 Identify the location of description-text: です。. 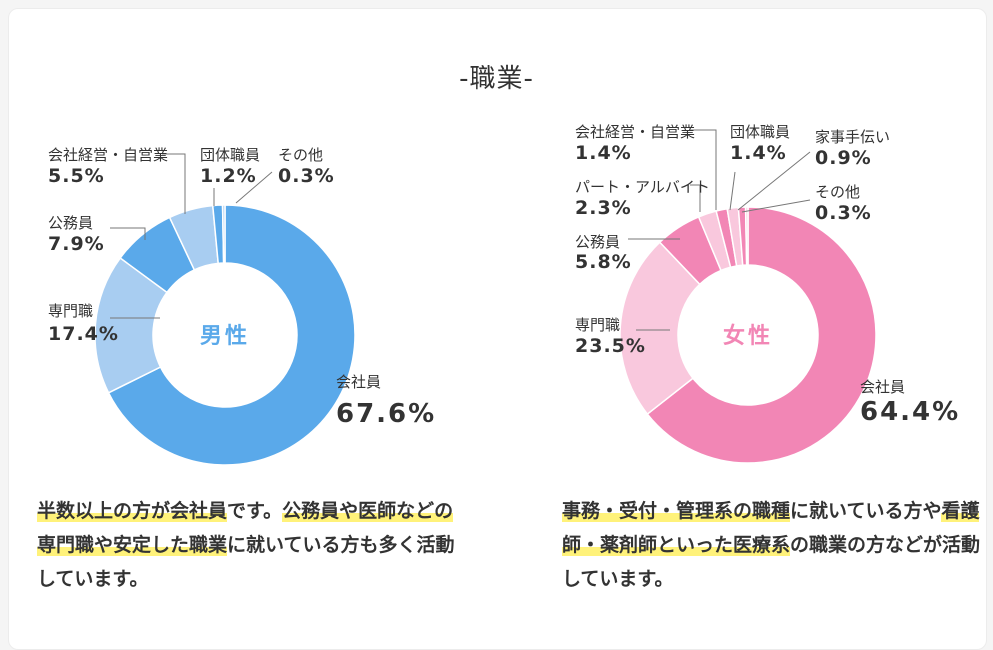
(255, 511).